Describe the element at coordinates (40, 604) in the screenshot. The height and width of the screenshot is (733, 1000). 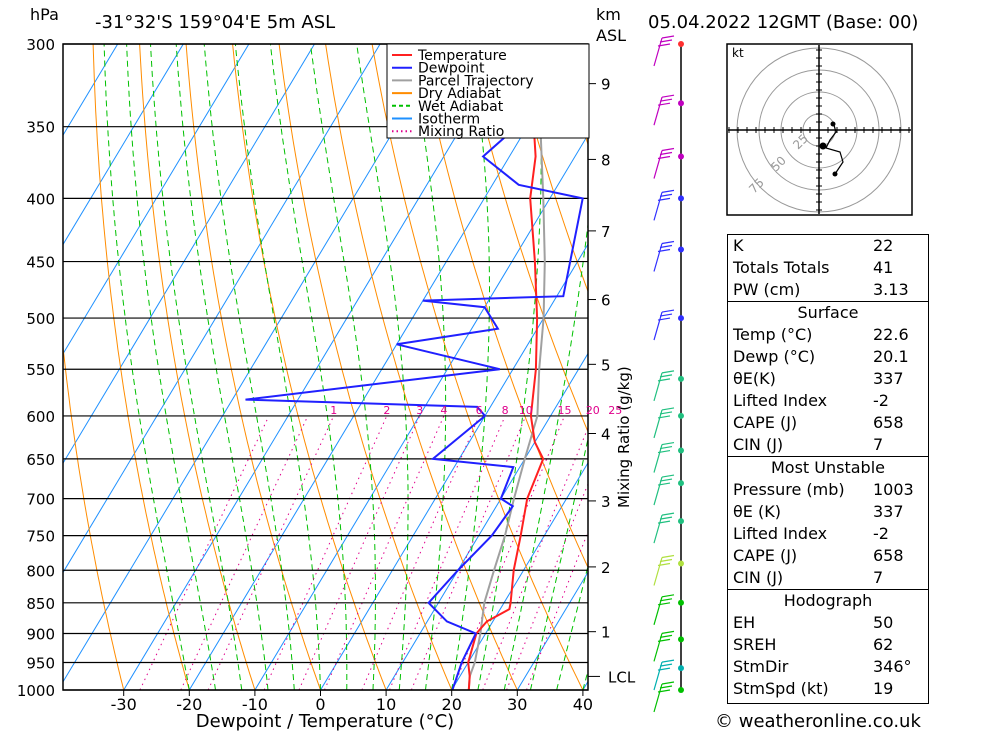
I see `pressure-tick-label: 850` at that location.